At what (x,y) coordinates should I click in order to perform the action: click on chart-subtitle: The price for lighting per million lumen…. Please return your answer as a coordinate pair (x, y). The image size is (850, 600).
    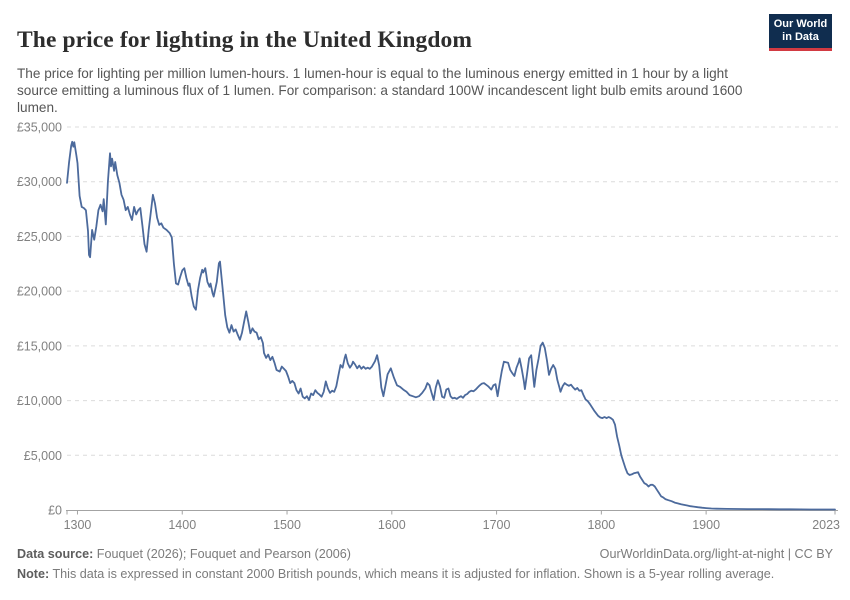
    Looking at the image, I should click on (380, 90).